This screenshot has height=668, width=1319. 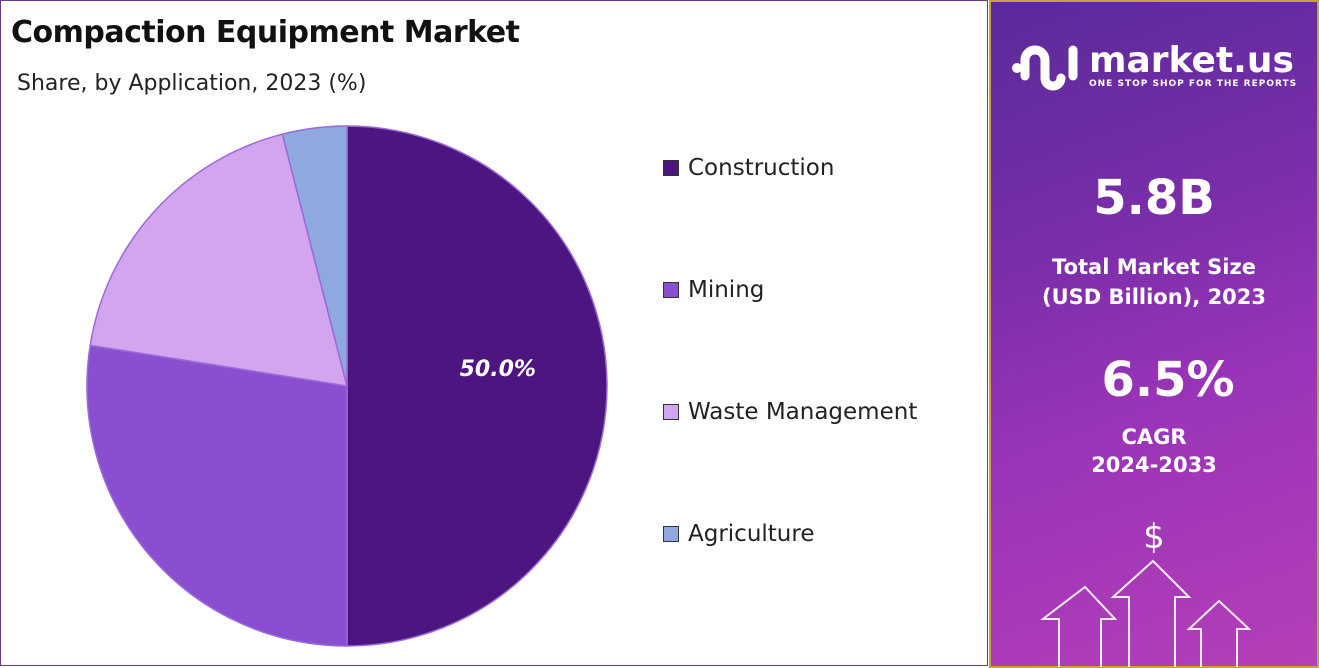 I want to click on legend-label: Waste Management, so click(x=803, y=412).